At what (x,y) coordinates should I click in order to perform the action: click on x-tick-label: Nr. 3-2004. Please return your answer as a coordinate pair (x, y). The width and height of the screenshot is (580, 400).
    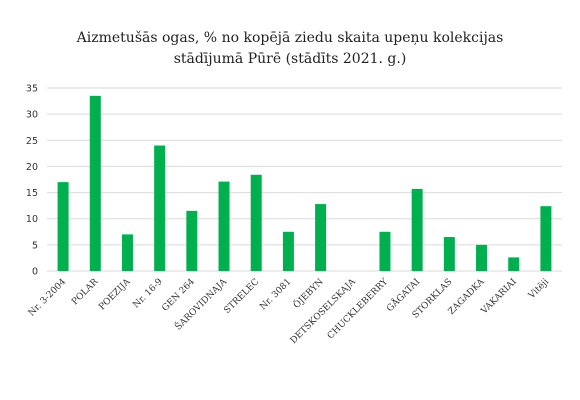
    Looking at the image, I should click on (48, 298).